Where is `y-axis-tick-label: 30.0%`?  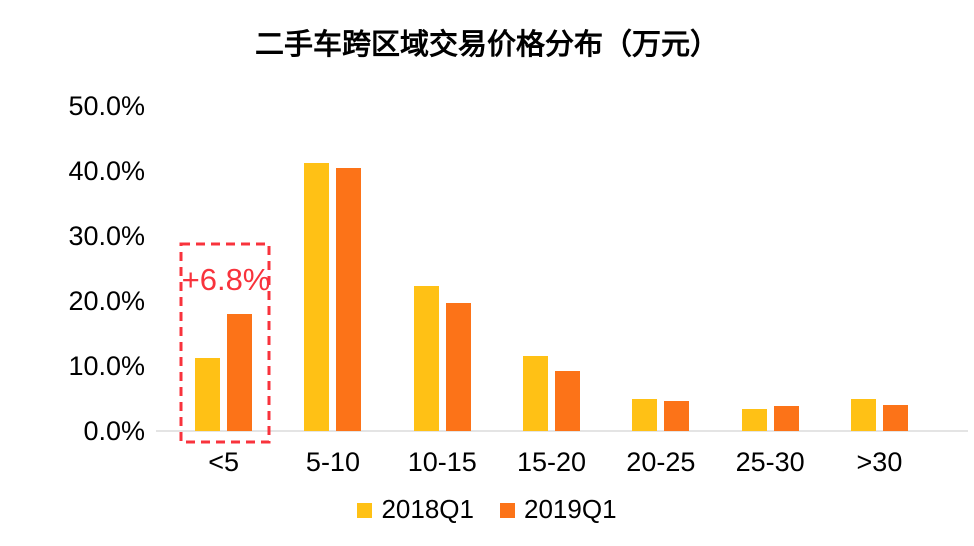 y-axis-tick-label: 30.0% is located at coordinates (106, 236).